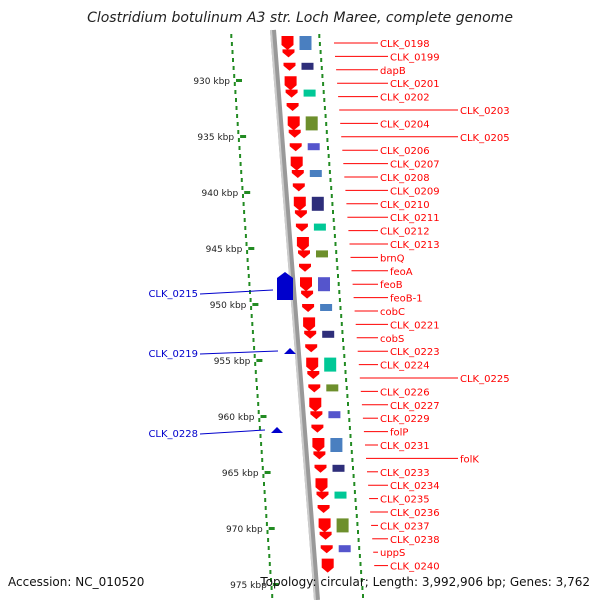 Image resolution: width=600 pixels, height=600 pixels. What do you see at coordinates (392, 553) in the screenshot?
I see `right-gene-label: uppS` at bounding box center [392, 553].